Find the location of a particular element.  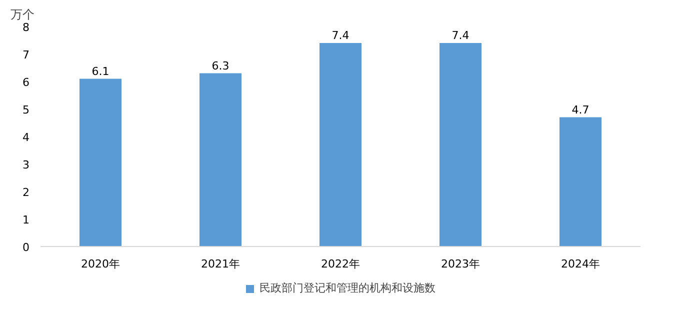

y-tick-label: 7 is located at coordinates (26, 55).